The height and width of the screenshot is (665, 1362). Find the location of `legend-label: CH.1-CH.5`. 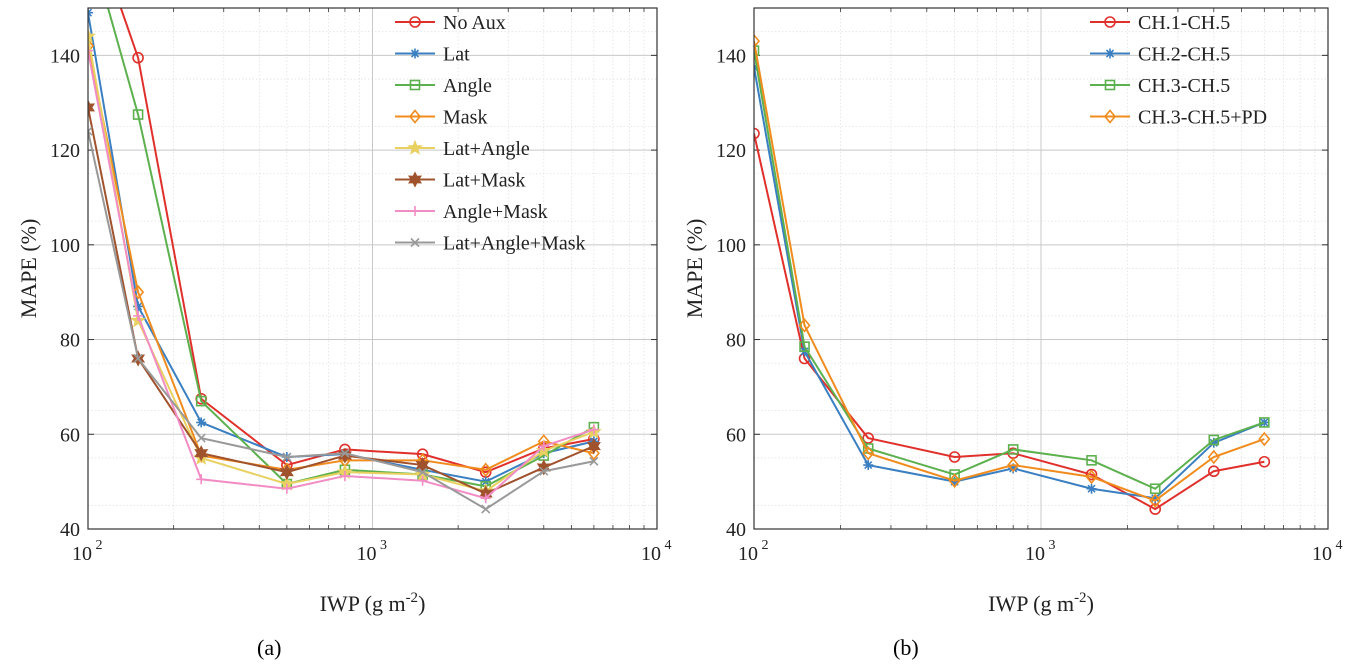

legend-label: CH.1-CH.5 is located at coordinates (1184, 23).